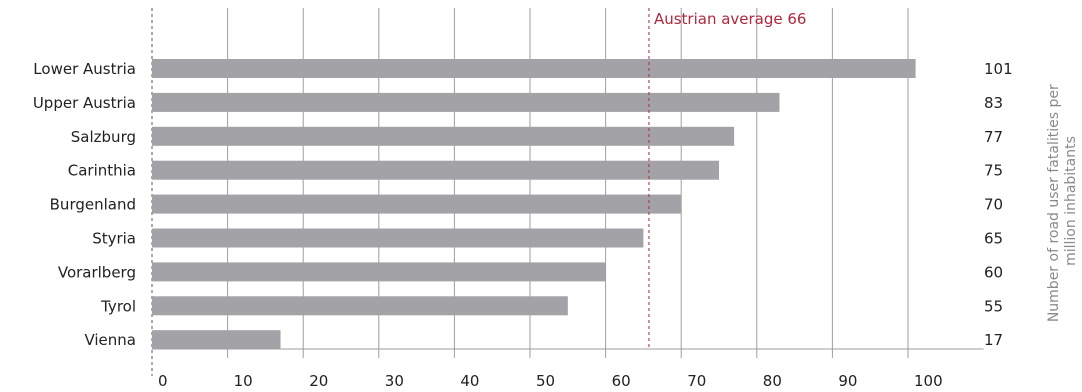 The width and height of the screenshot is (1082, 392). I want to click on average-label: Austrian average 66, so click(730, 19).